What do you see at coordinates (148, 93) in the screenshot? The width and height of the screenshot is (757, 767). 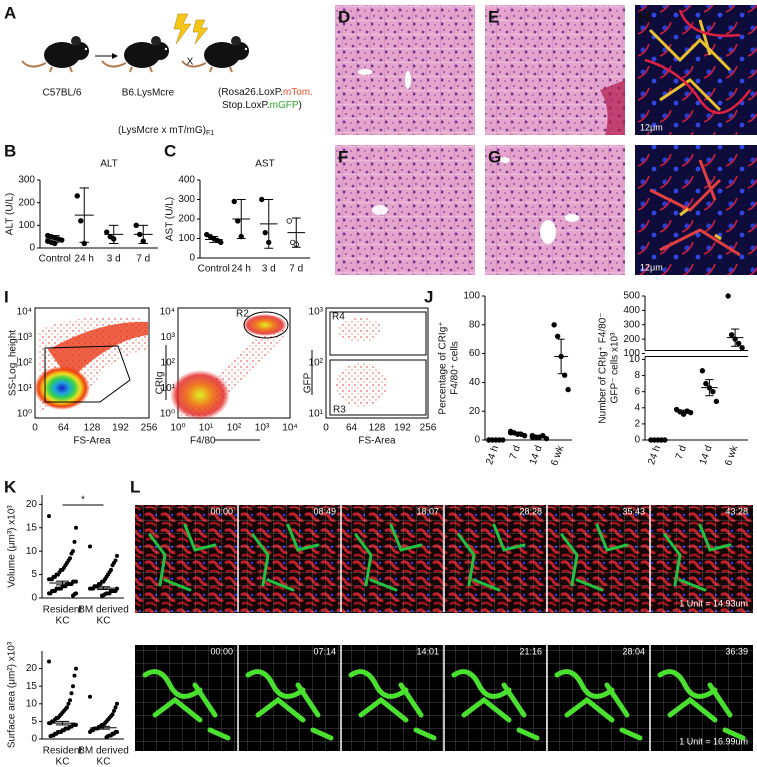 I see `strain-label: B6.LysMcre` at bounding box center [148, 93].